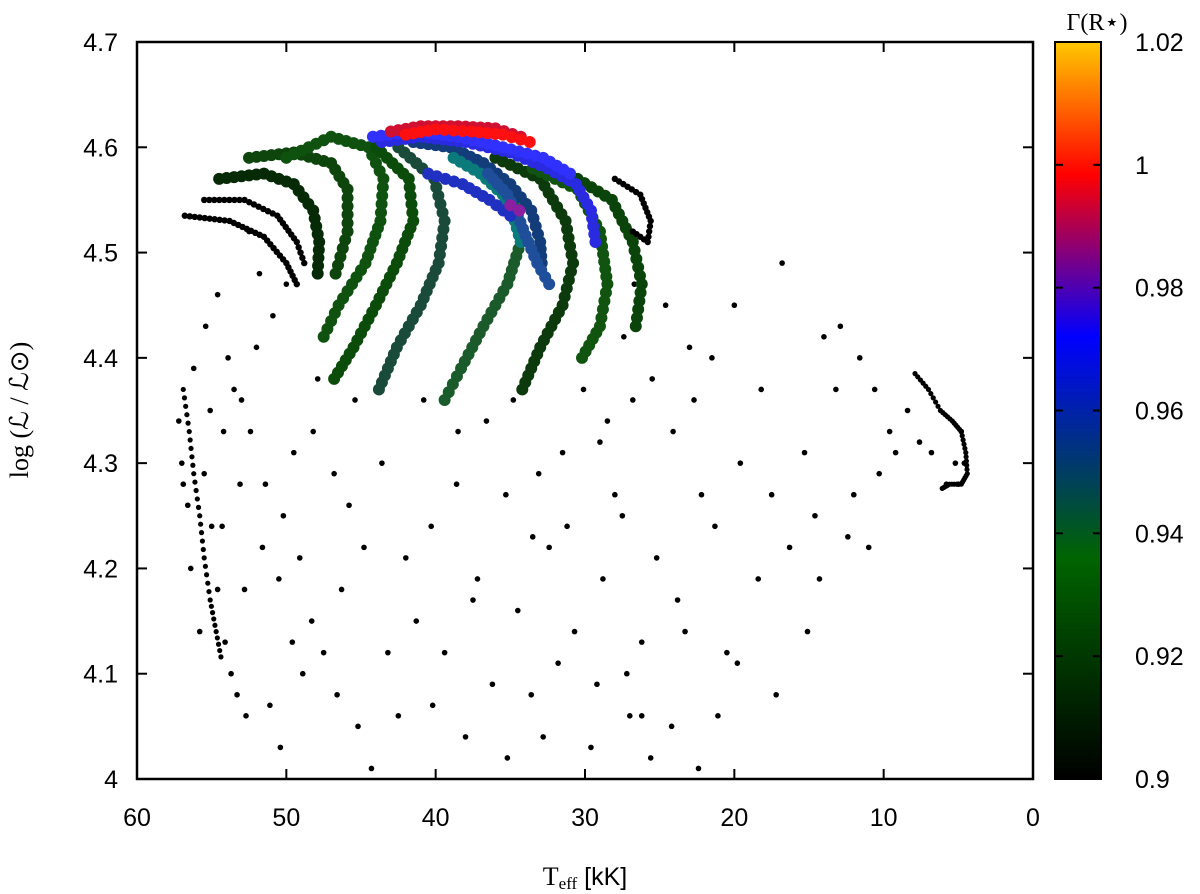 Image resolution: width=1200 pixels, height=894 pixels. I want to click on colorbar-tick-label: 1, so click(1142, 166).